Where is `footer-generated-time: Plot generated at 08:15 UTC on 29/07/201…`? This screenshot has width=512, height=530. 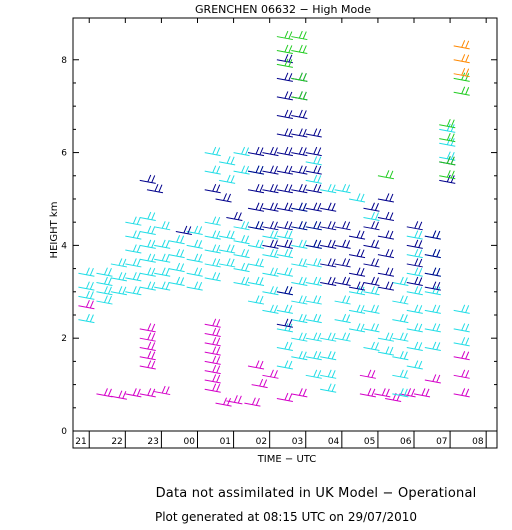
footer-generated-time: Plot generated at 08:15 UTC on 29/07/201… is located at coordinates (286, 517).